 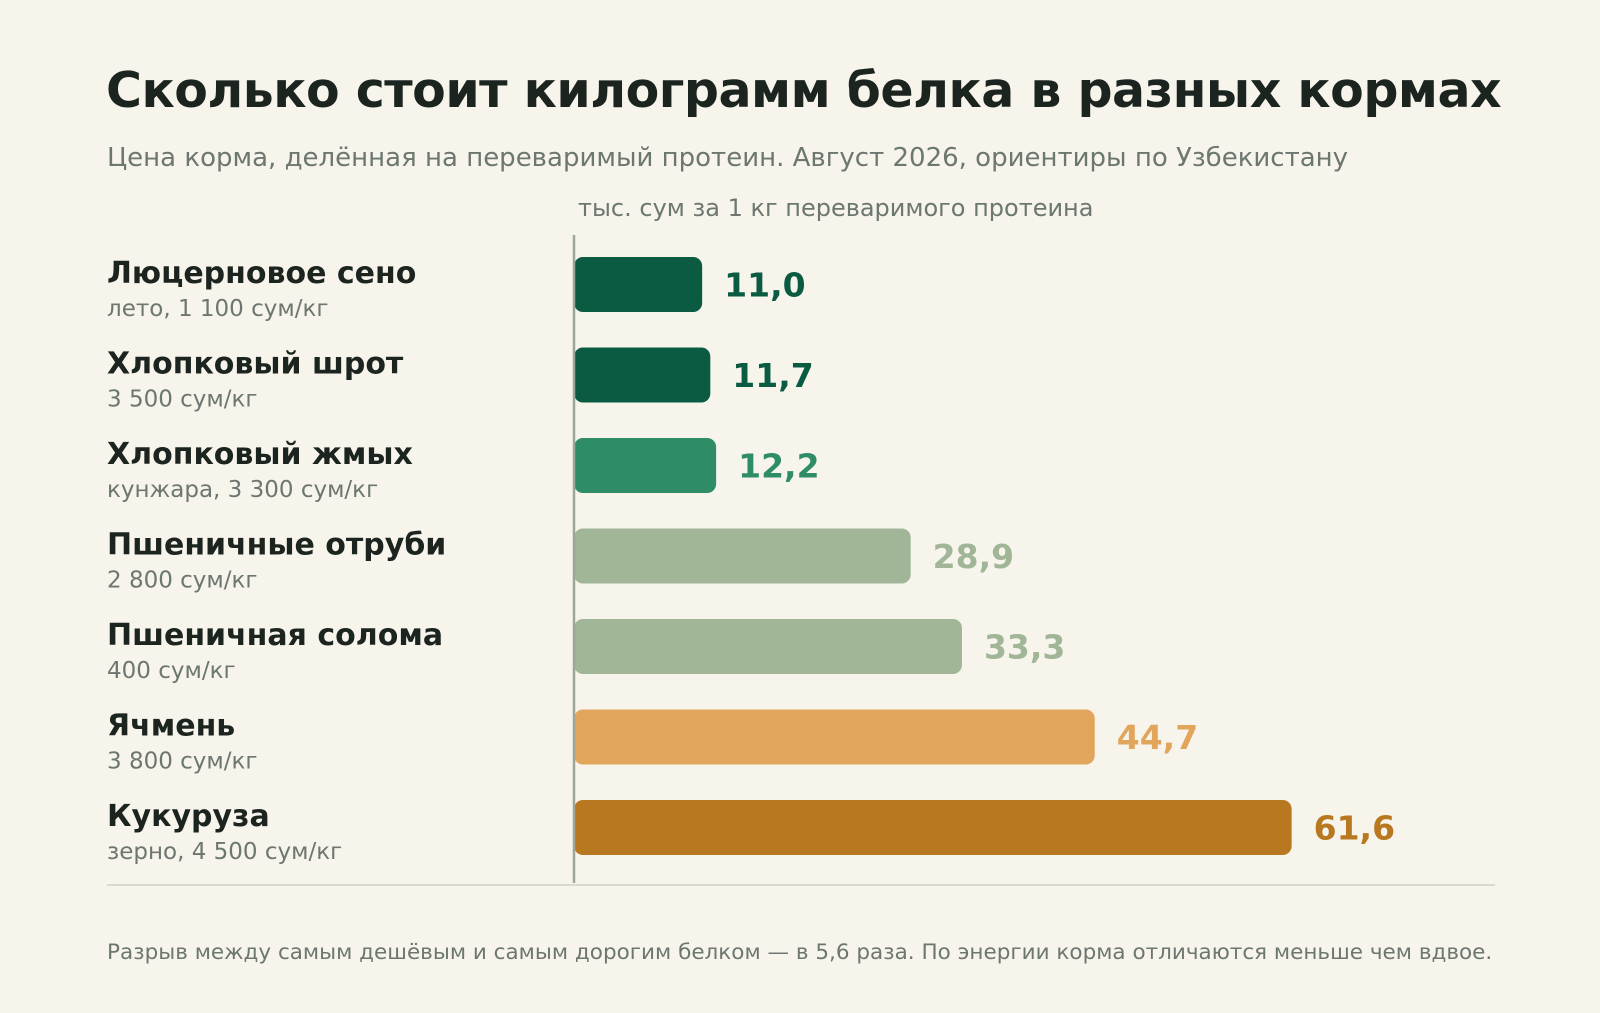 I want to click on data-label: 28,9, so click(x=973, y=556).